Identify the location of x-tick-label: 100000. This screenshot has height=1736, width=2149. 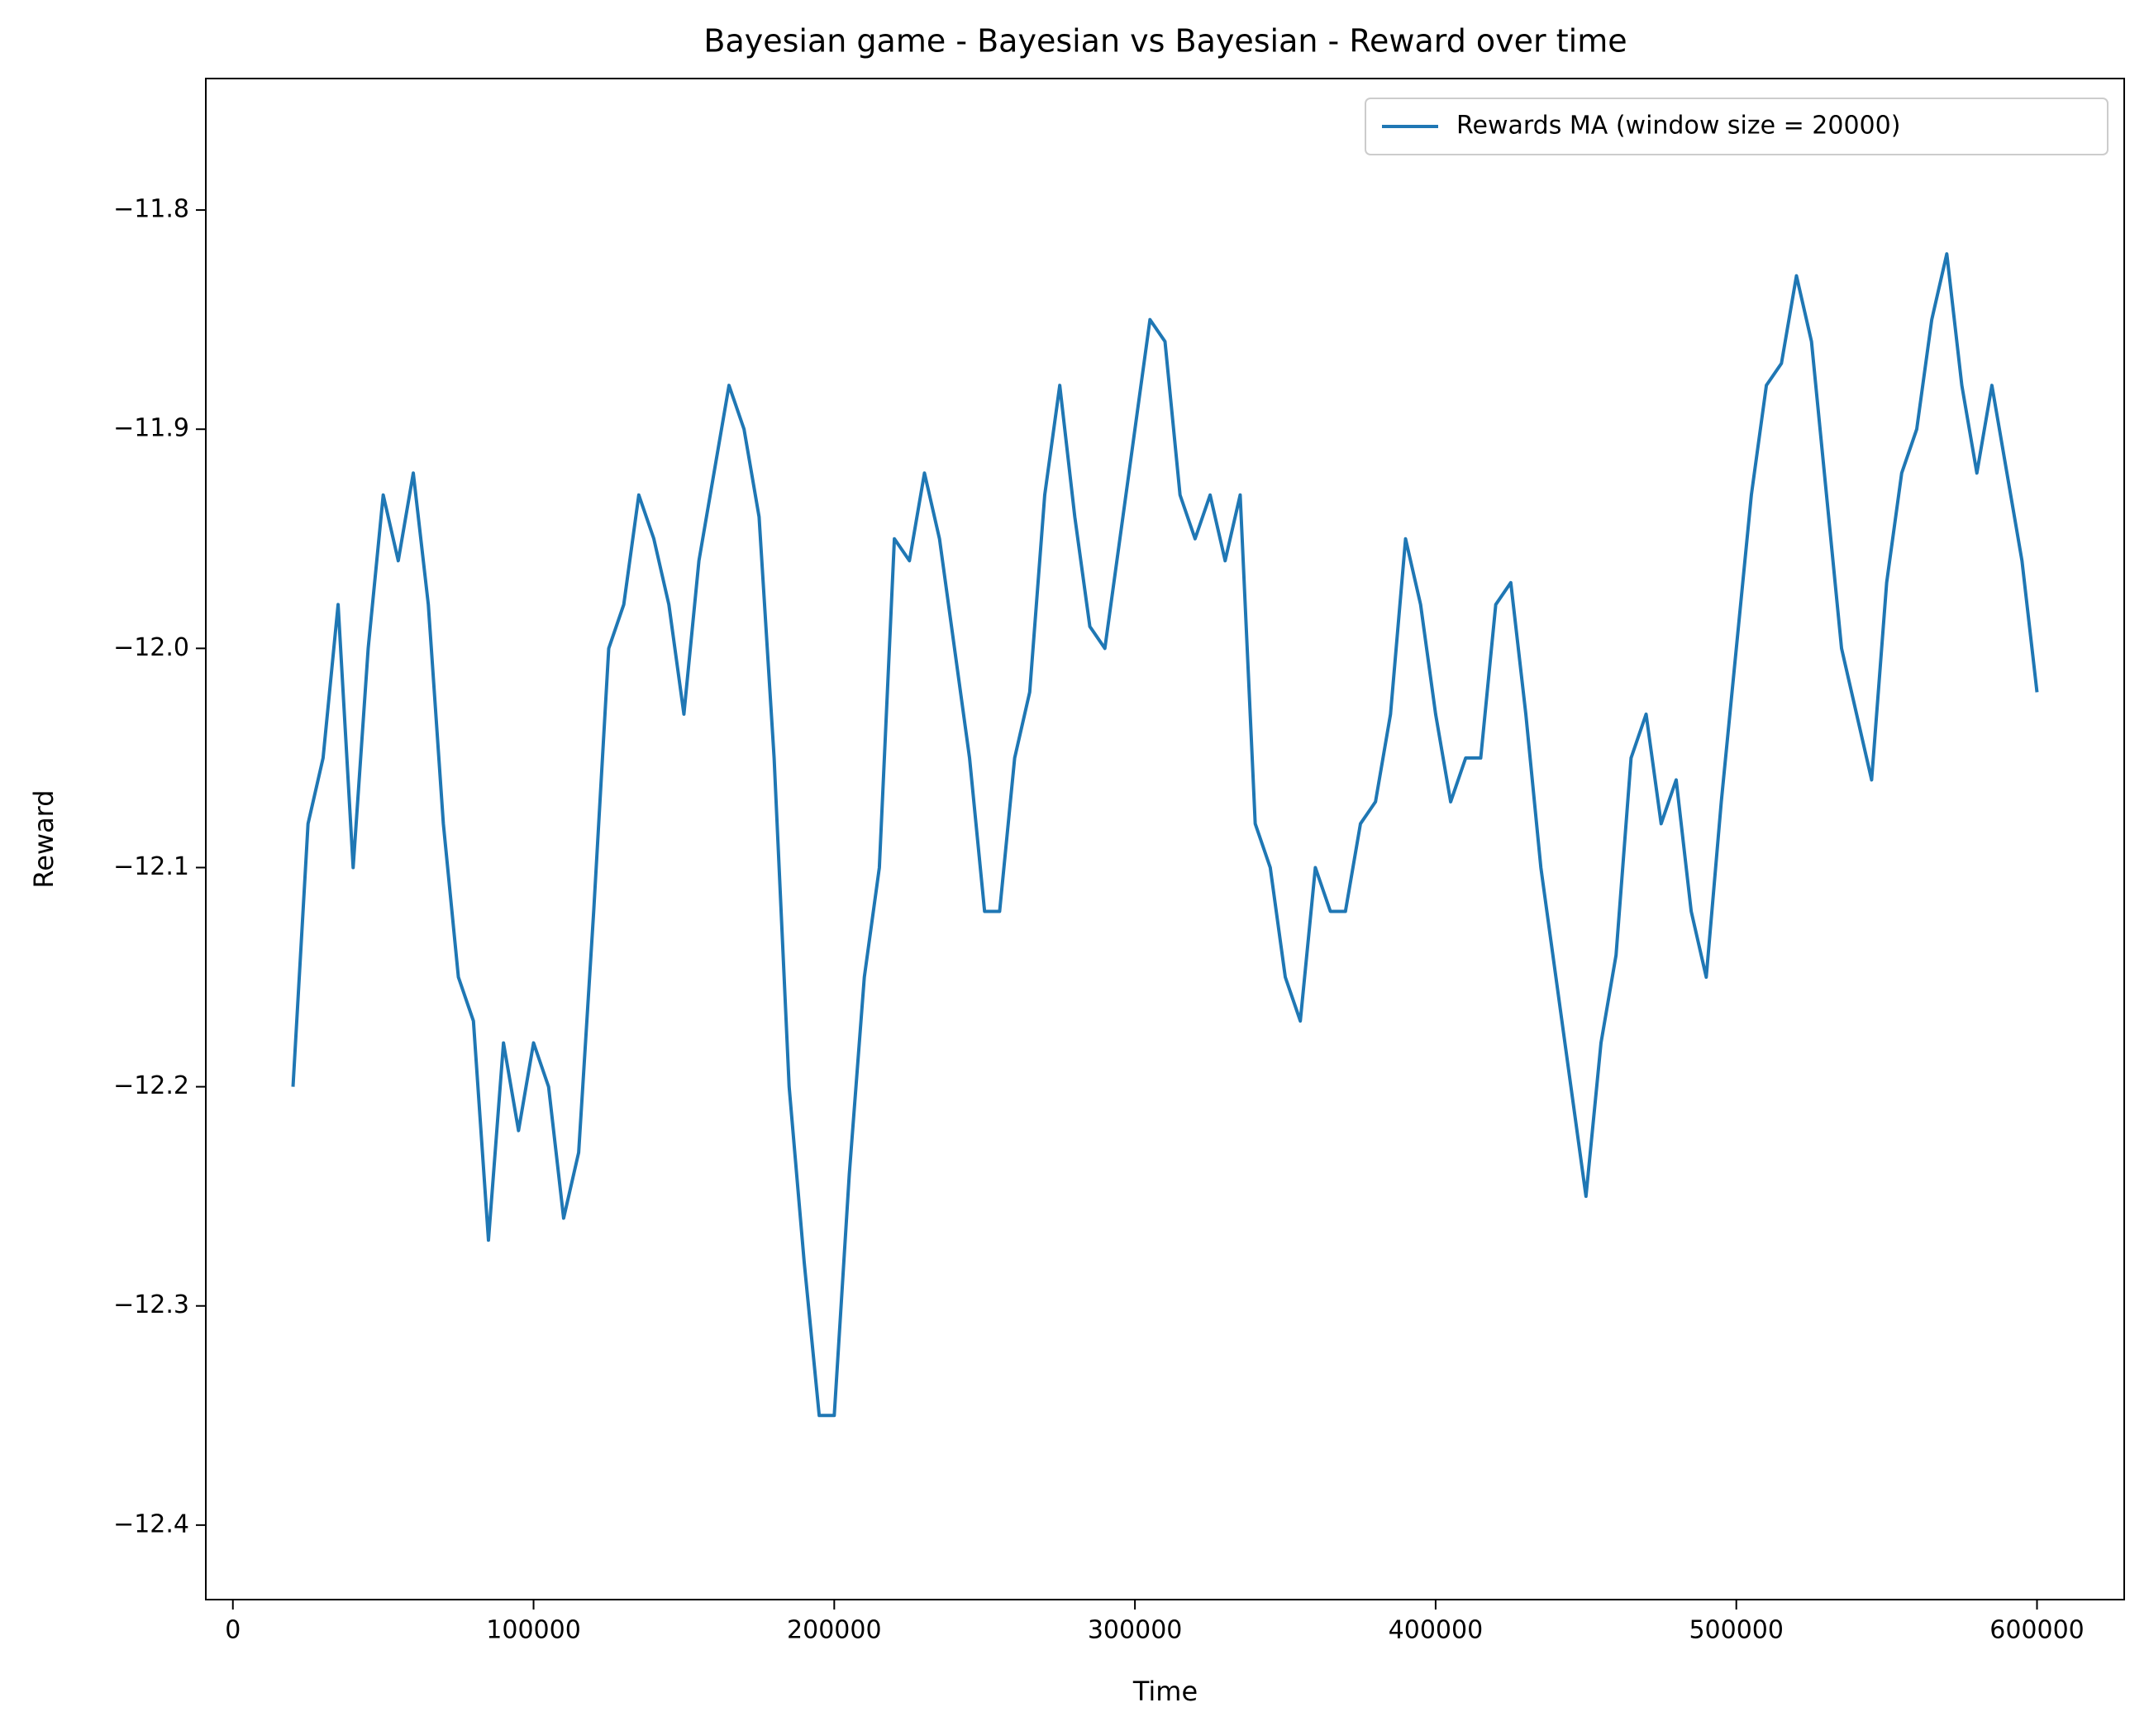
(533, 1630).